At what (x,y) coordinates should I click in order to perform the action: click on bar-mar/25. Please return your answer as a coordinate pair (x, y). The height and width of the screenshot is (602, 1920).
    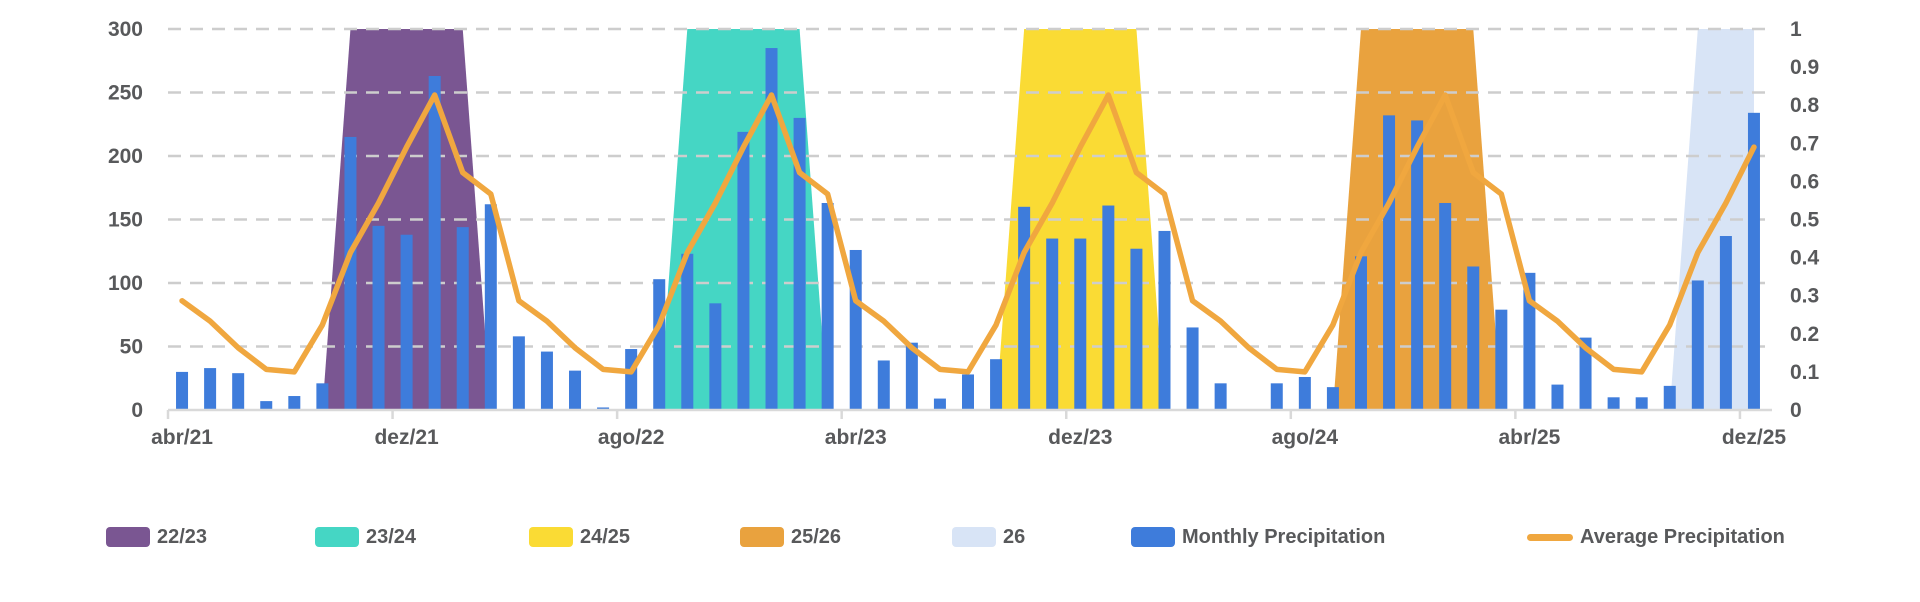
    Looking at the image, I should click on (1501, 359).